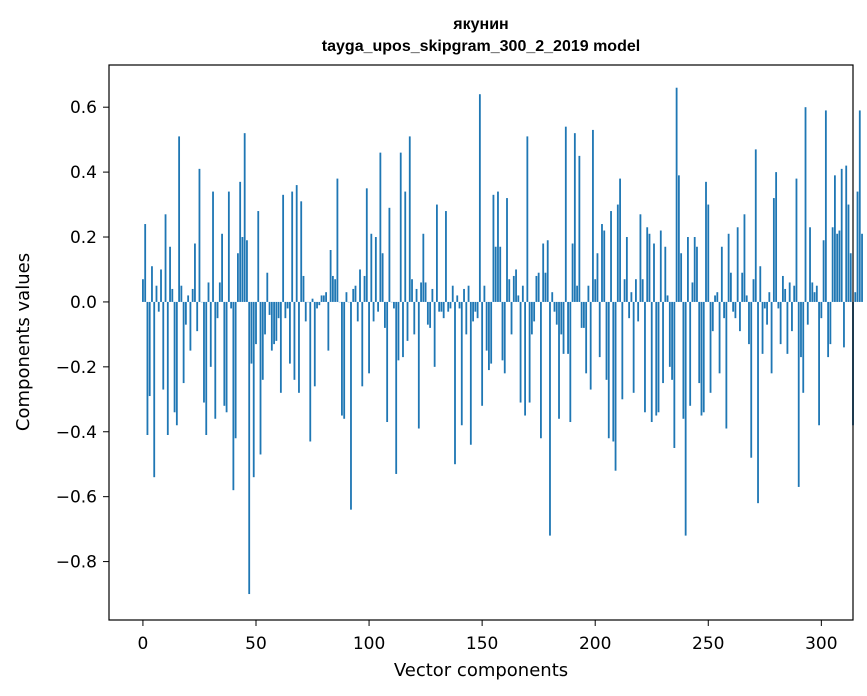  I want to click on y-tick-label: −0.4, so click(76, 433).